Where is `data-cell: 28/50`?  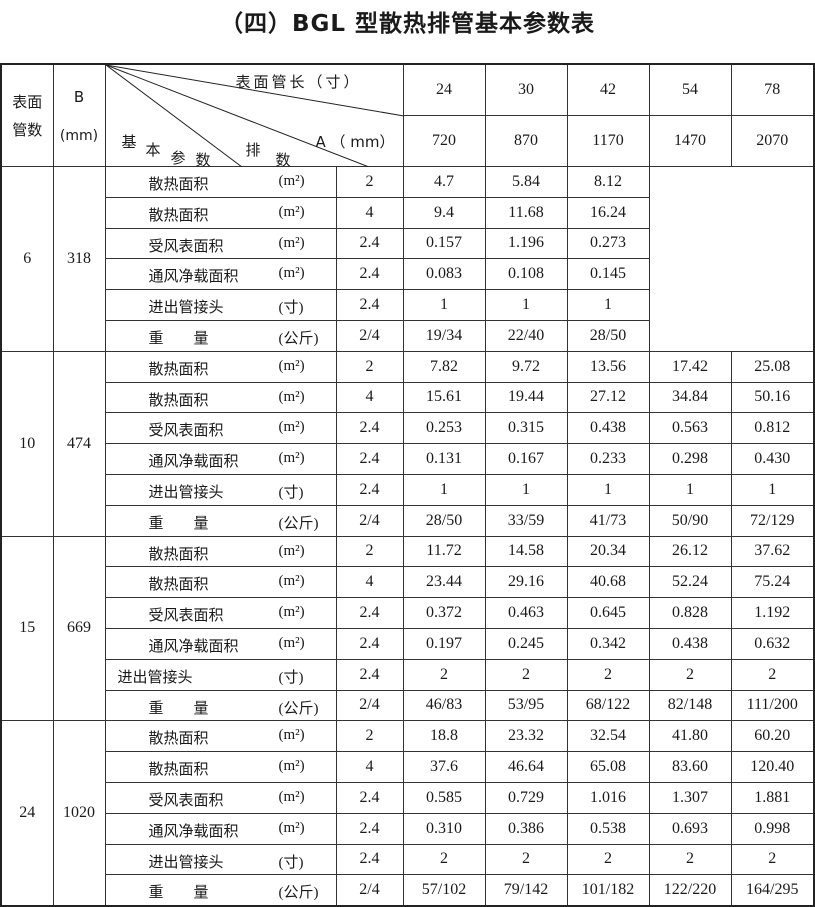 data-cell: 28/50 is located at coordinates (608, 335).